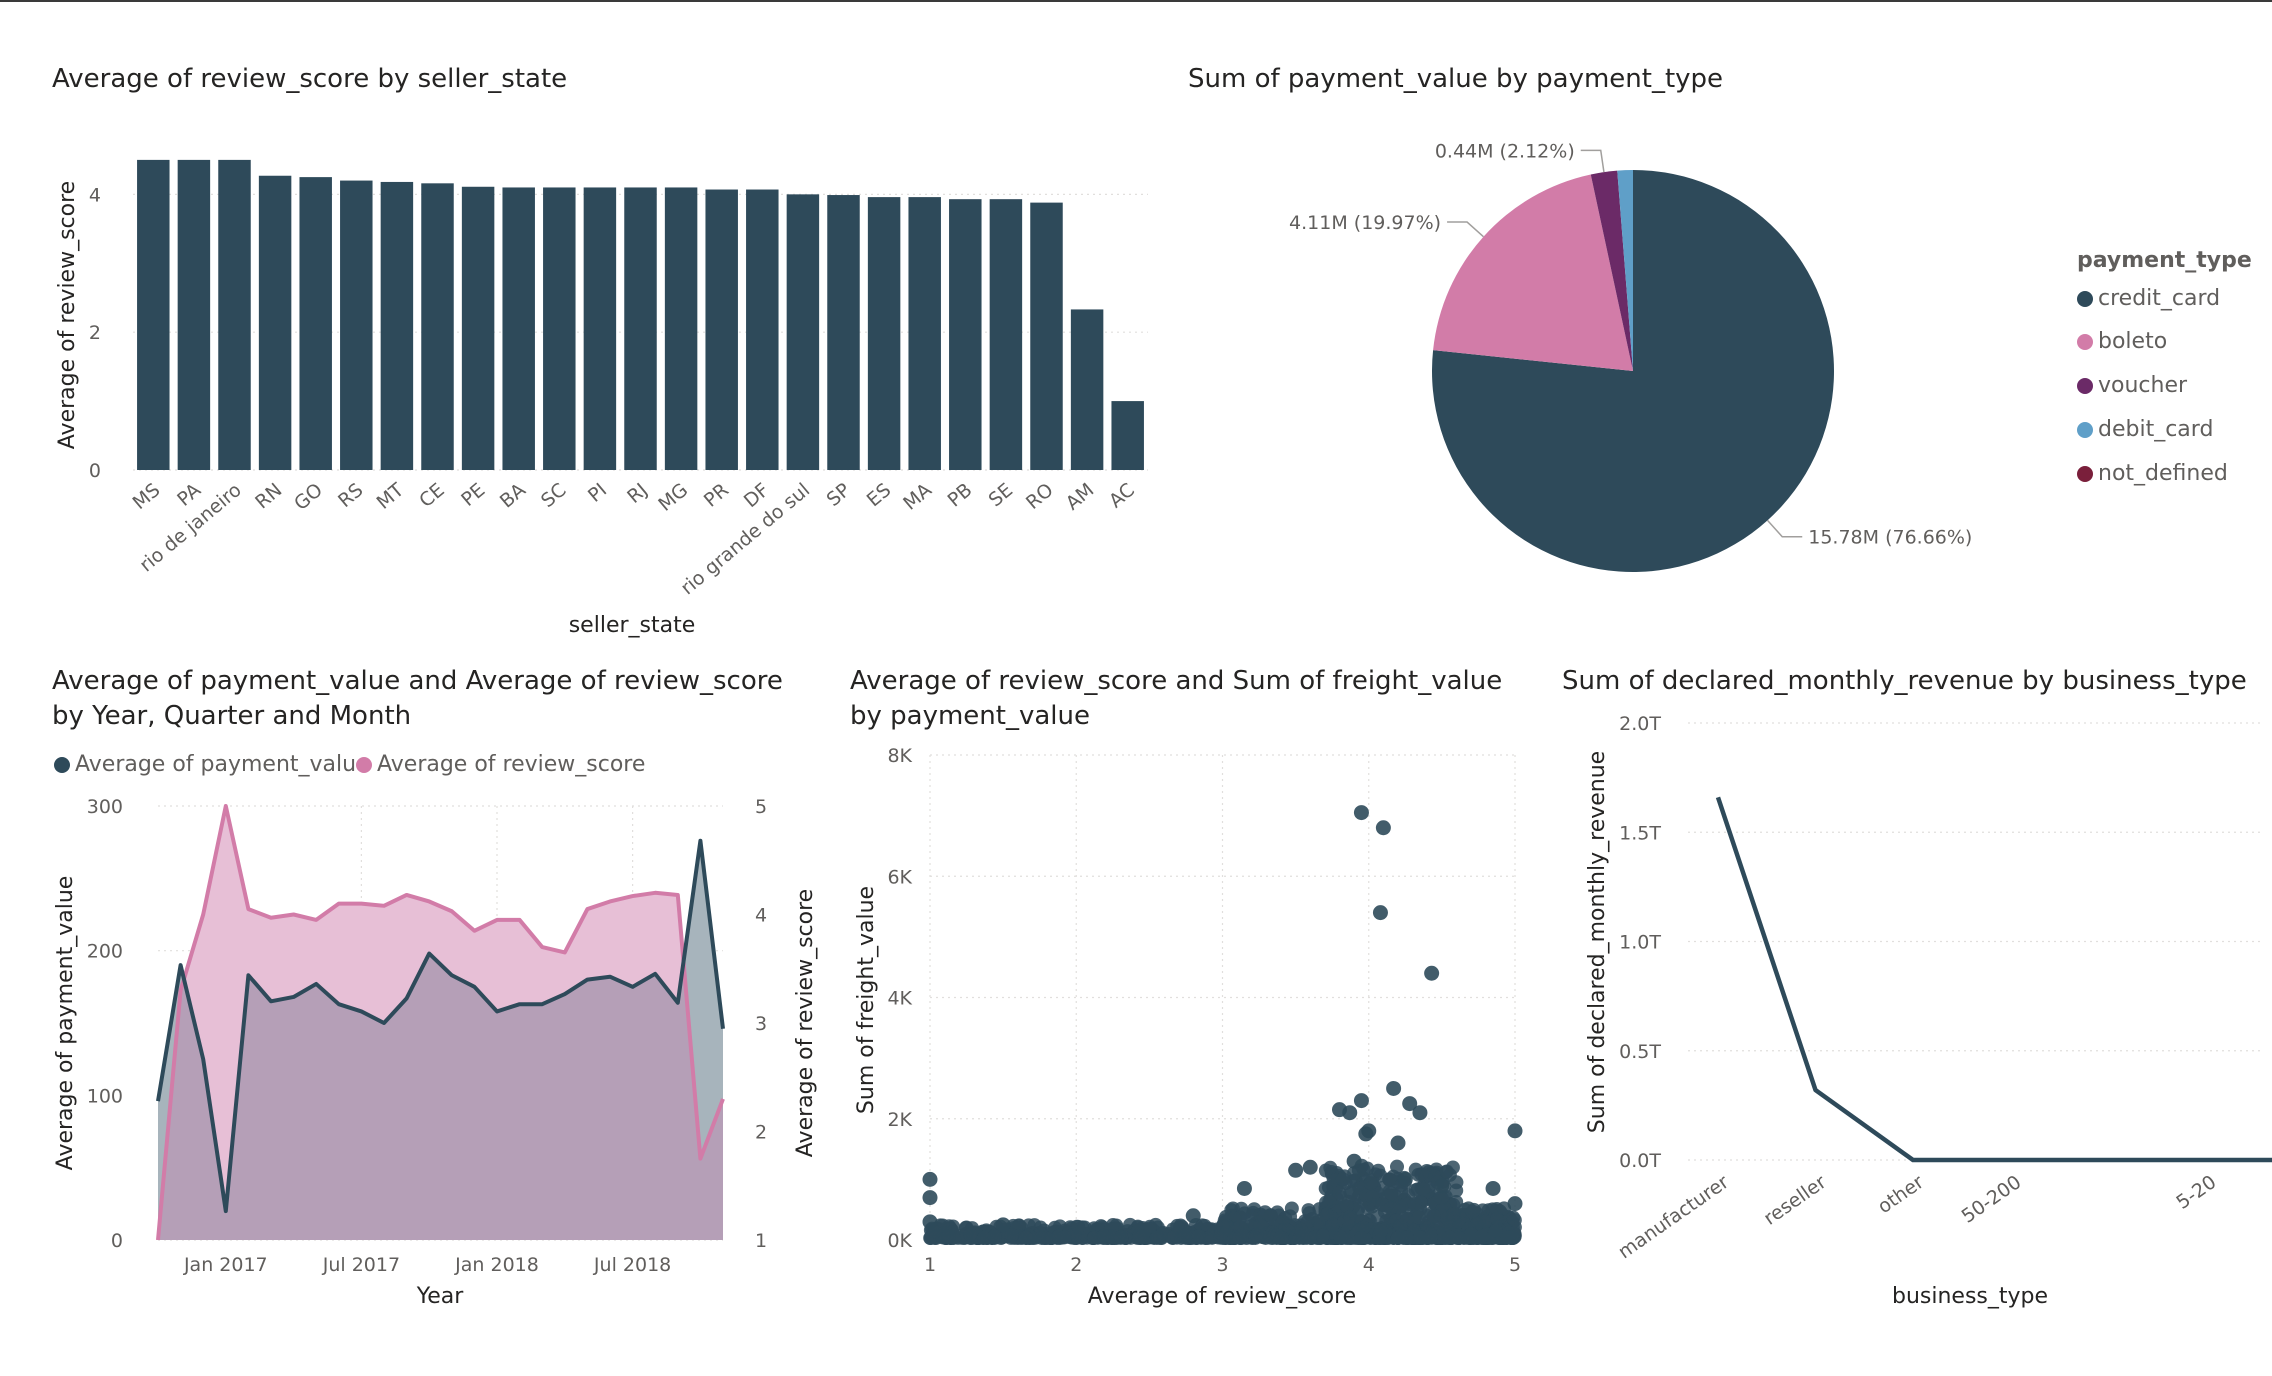 The height and width of the screenshot is (1376, 2272). Describe the element at coordinates (1640, 943) in the screenshot. I see `y-tick-label: 1.0T` at that location.